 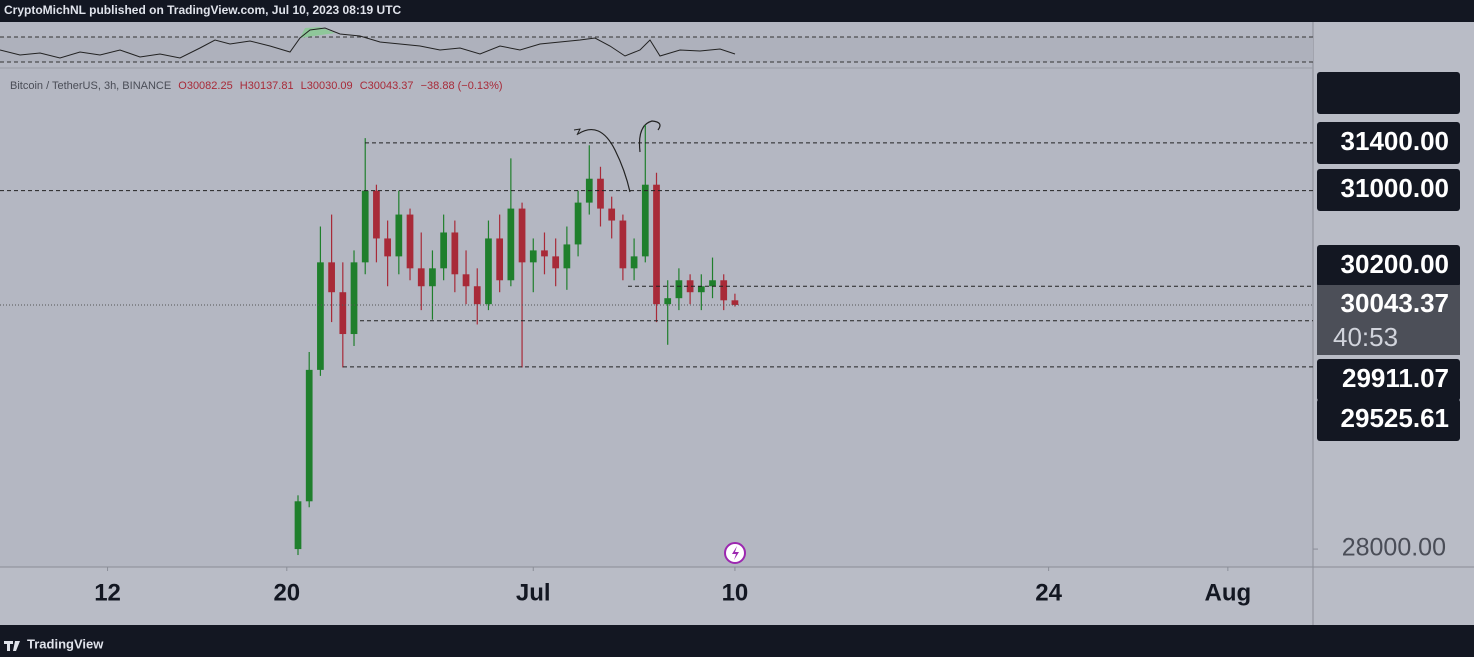 What do you see at coordinates (1395, 264) in the screenshot?
I see `price-label: 30200.00` at bounding box center [1395, 264].